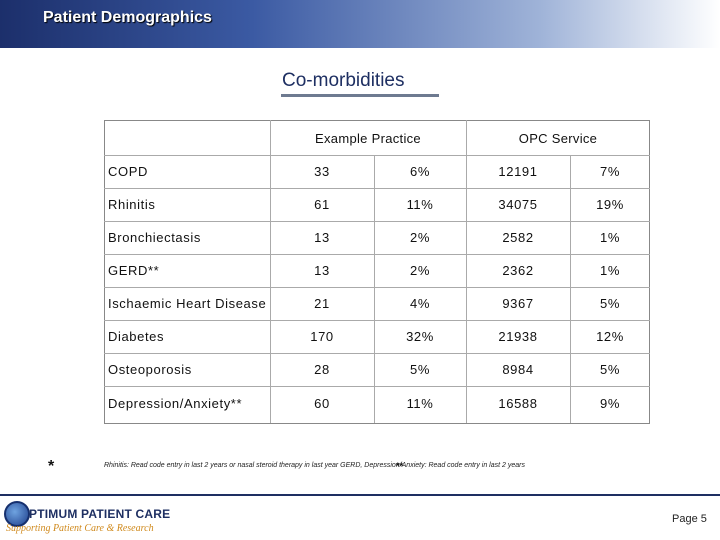 The height and width of the screenshot is (540, 720). What do you see at coordinates (610, 171) in the screenshot?
I see `service-percent: 7%` at bounding box center [610, 171].